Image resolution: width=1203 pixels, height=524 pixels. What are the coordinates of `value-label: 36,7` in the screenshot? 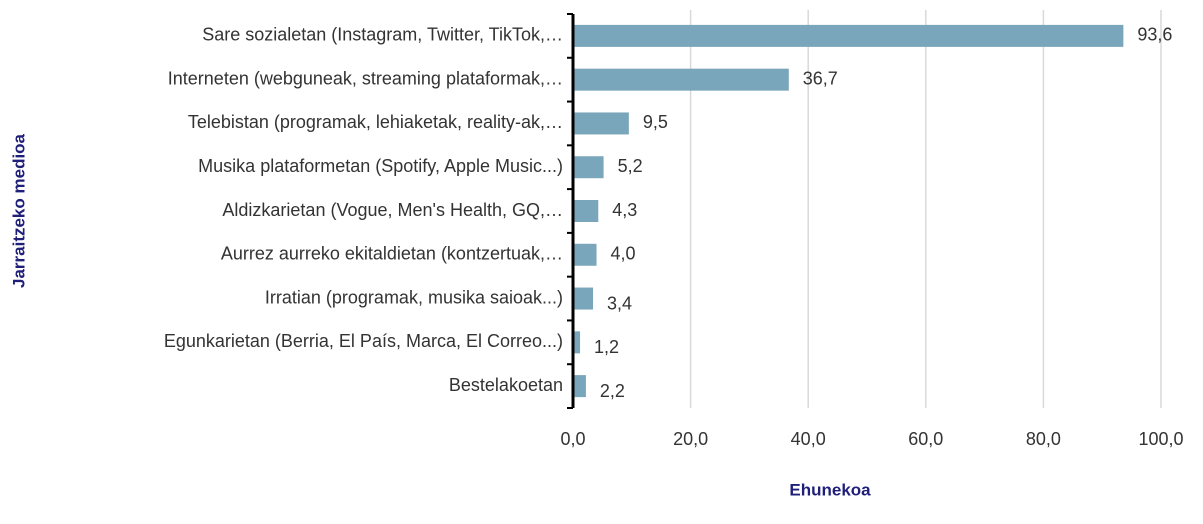 It's located at (820, 78).